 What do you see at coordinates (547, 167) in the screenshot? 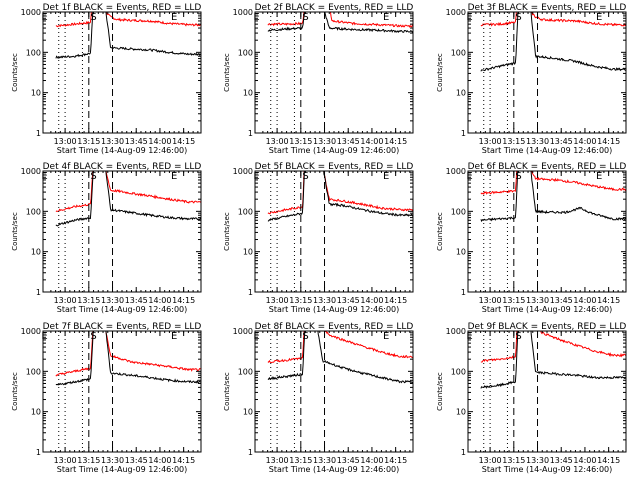
I see `panel-title: Det 6f BLACK = Events, RED = LLD` at bounding box center [547, 167].